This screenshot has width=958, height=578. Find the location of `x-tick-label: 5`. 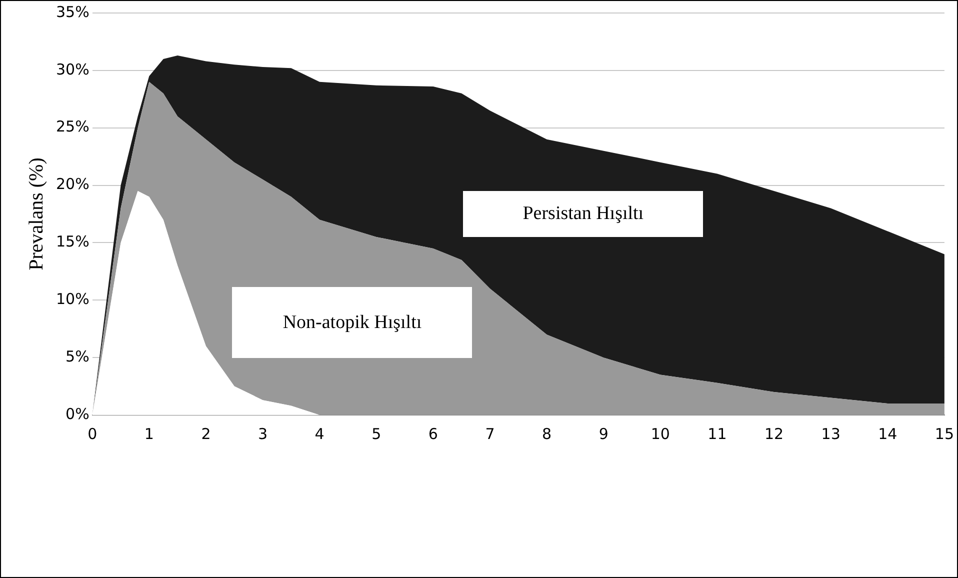

x-tick-label: 5 is located at coordinates (377, 433).